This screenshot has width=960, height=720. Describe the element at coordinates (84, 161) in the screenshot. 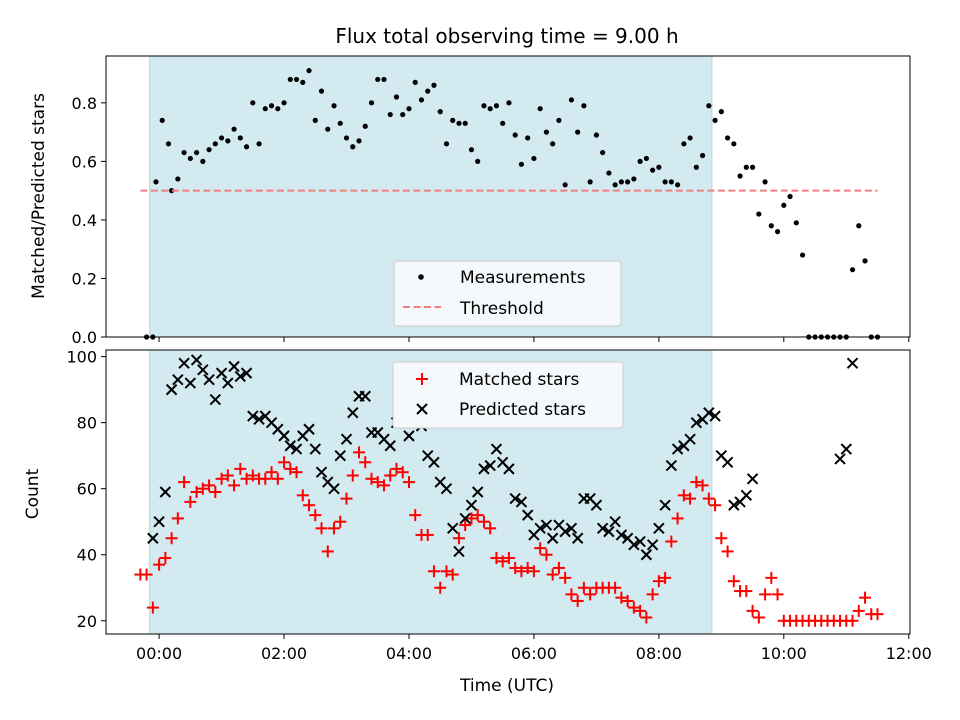

I see `y-tick-label: 0.6` at that location.